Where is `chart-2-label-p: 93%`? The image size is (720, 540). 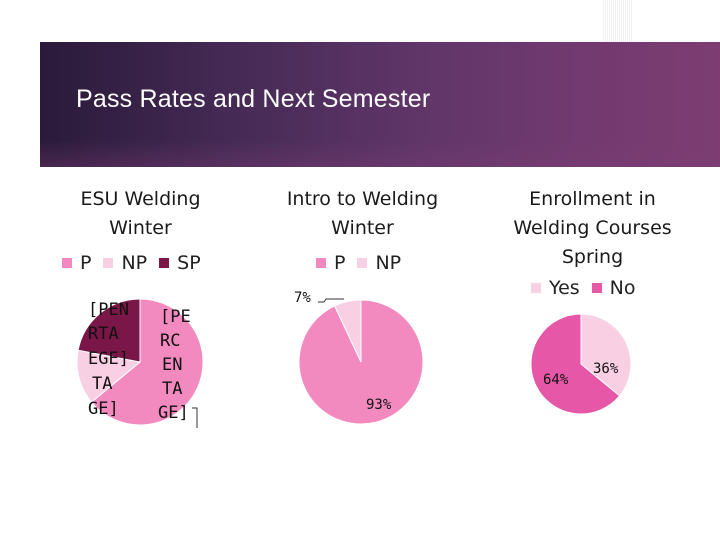 chart-2-label-p: 93% is located at coordinates (379, 405).